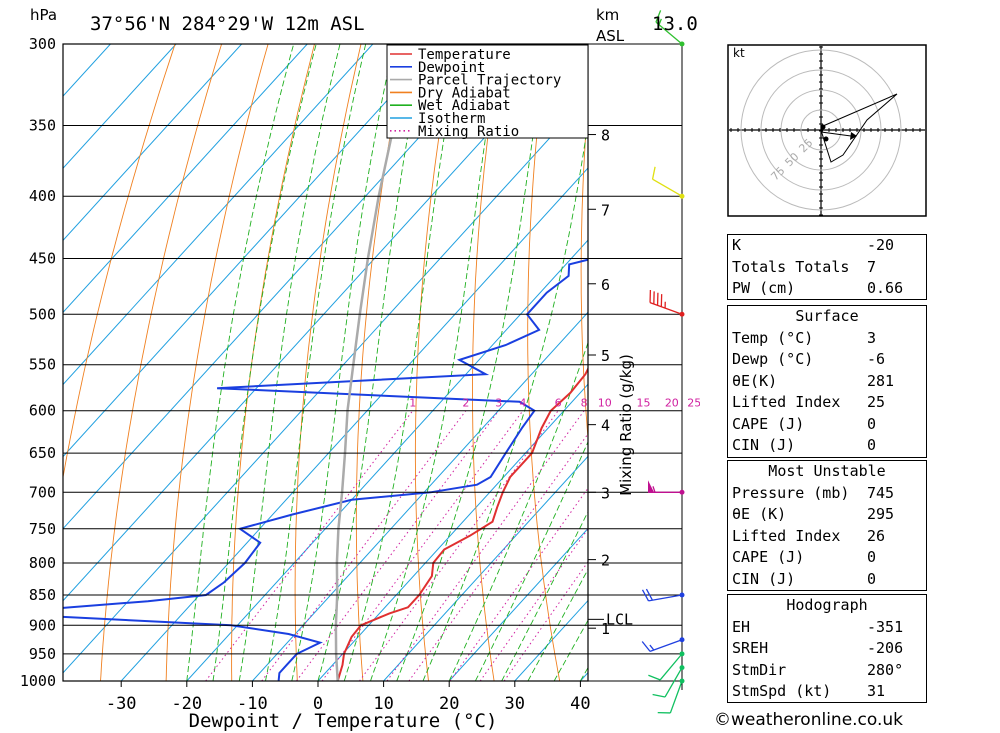  What do you see at coordinates (42, 529) in the screenshot?
I see `pressure-tick-label: 750` at bounding box center [42, 529].